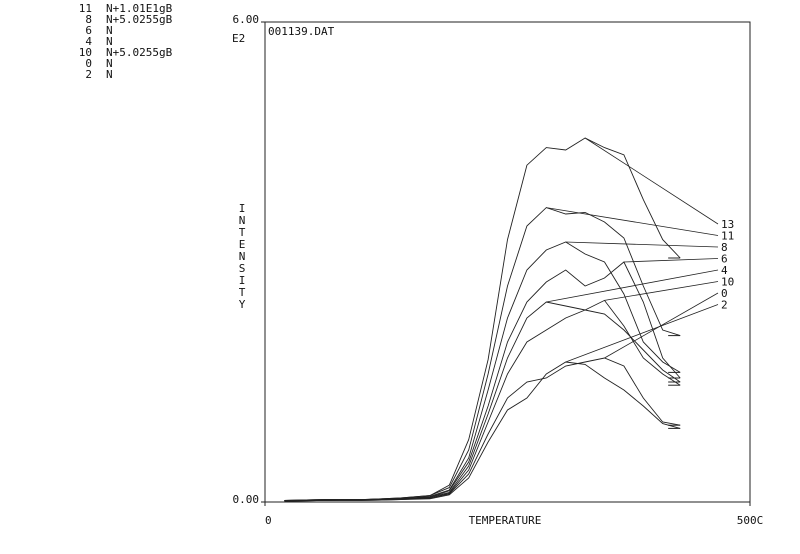  What do you see at coordinates (88, 74) in the screenshot?
I see `legend-id: 2` at bounding box center [88, 74].